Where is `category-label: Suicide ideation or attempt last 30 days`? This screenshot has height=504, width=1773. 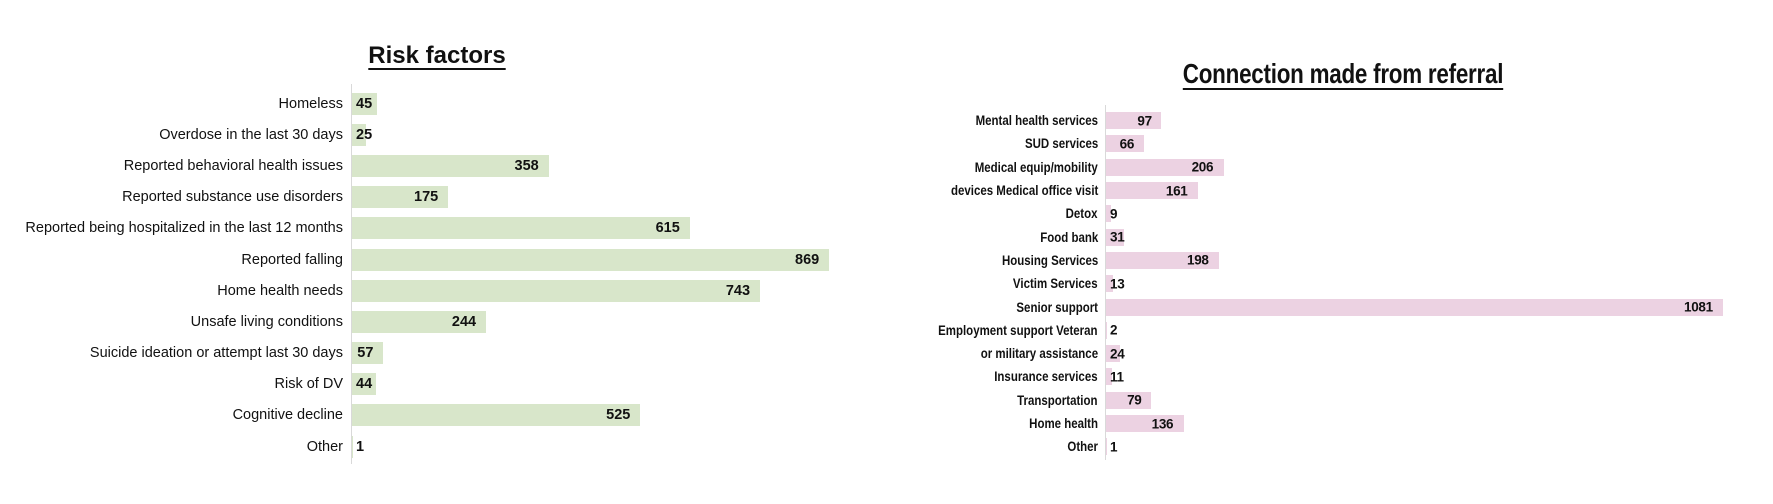 category-label: Suicide ideation or attempt last 30 days is located at coordinates (188, 353).